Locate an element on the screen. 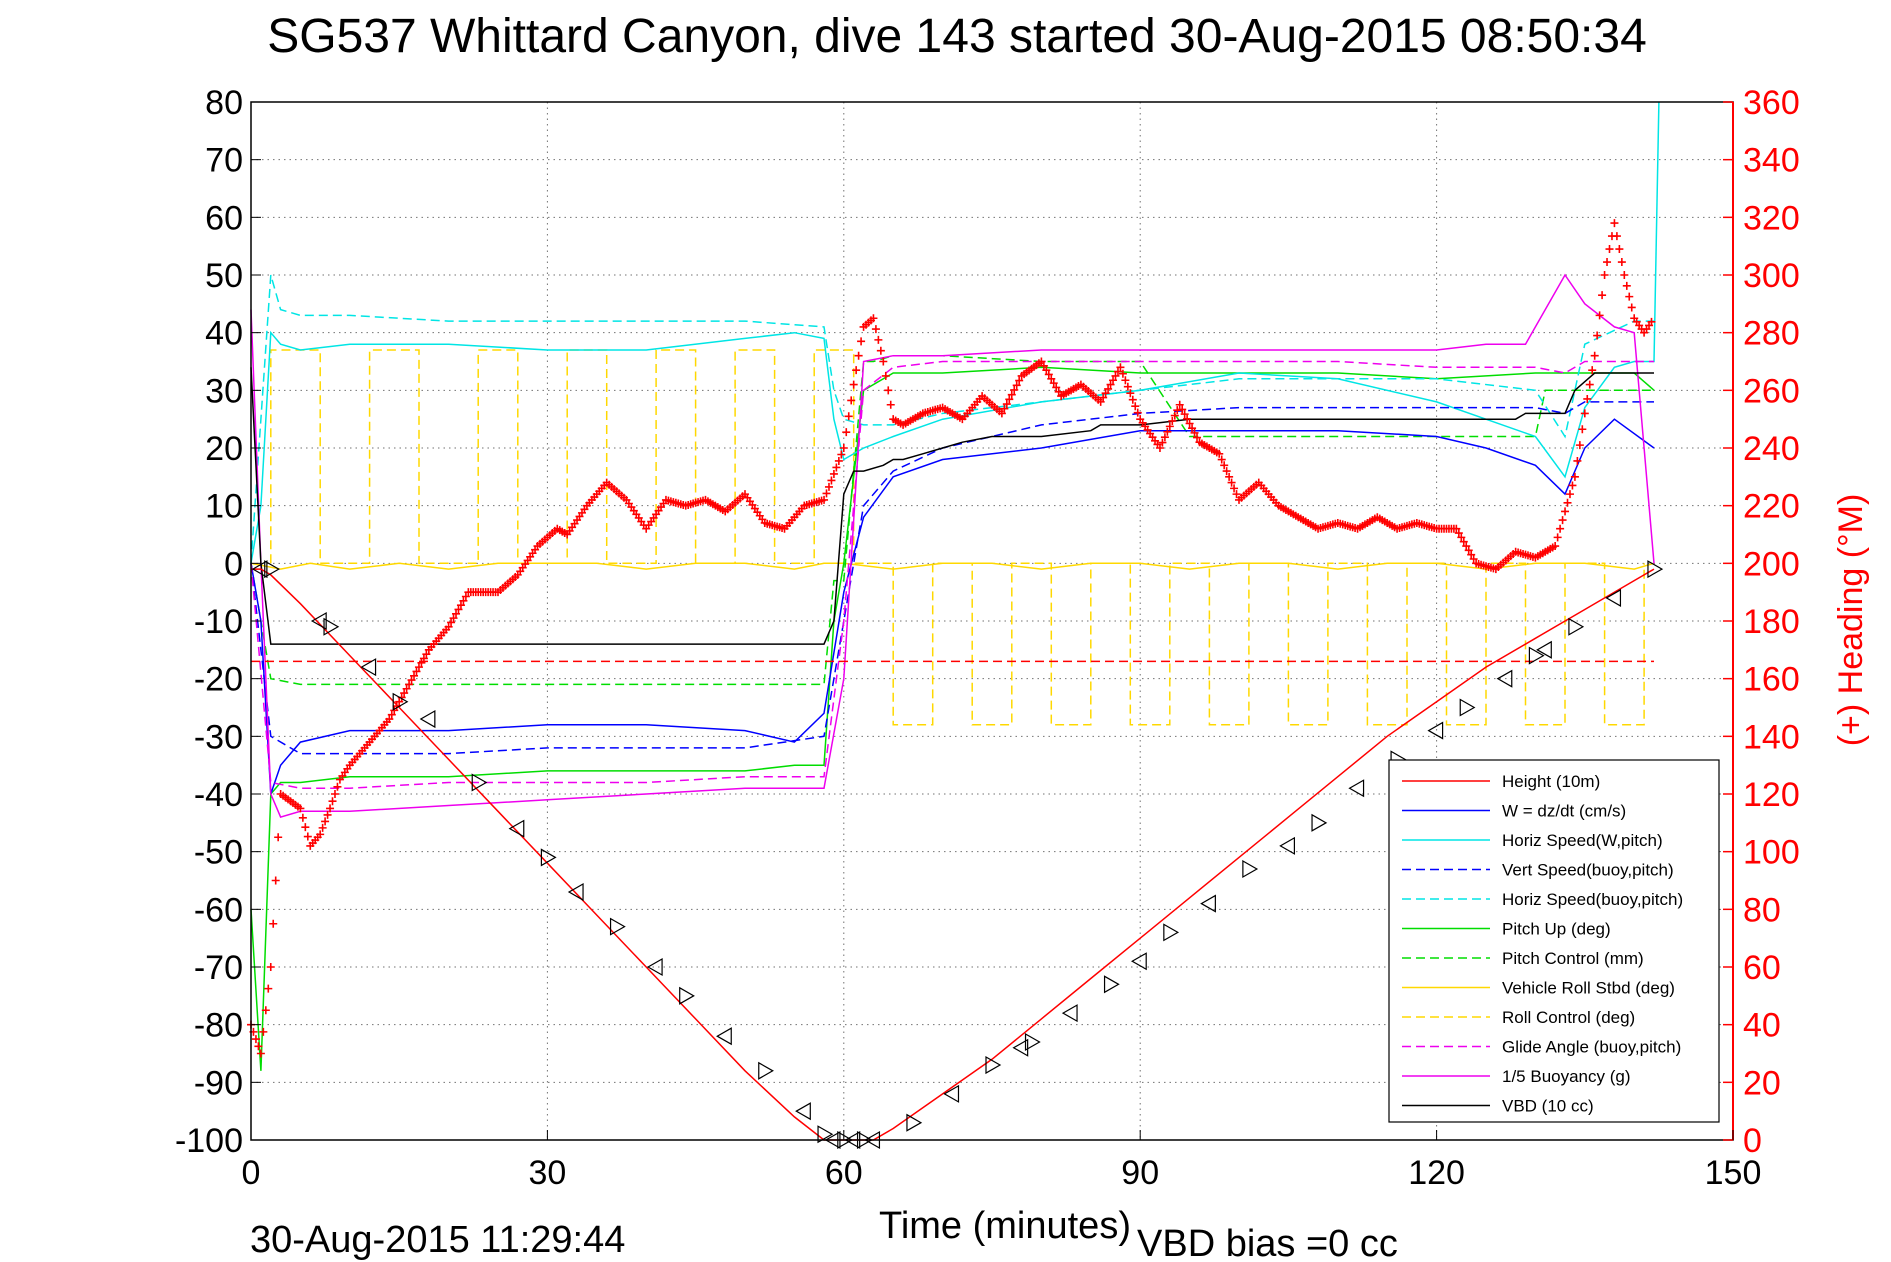  right-tick-label: 280 is located at coordinates (1771, 334).